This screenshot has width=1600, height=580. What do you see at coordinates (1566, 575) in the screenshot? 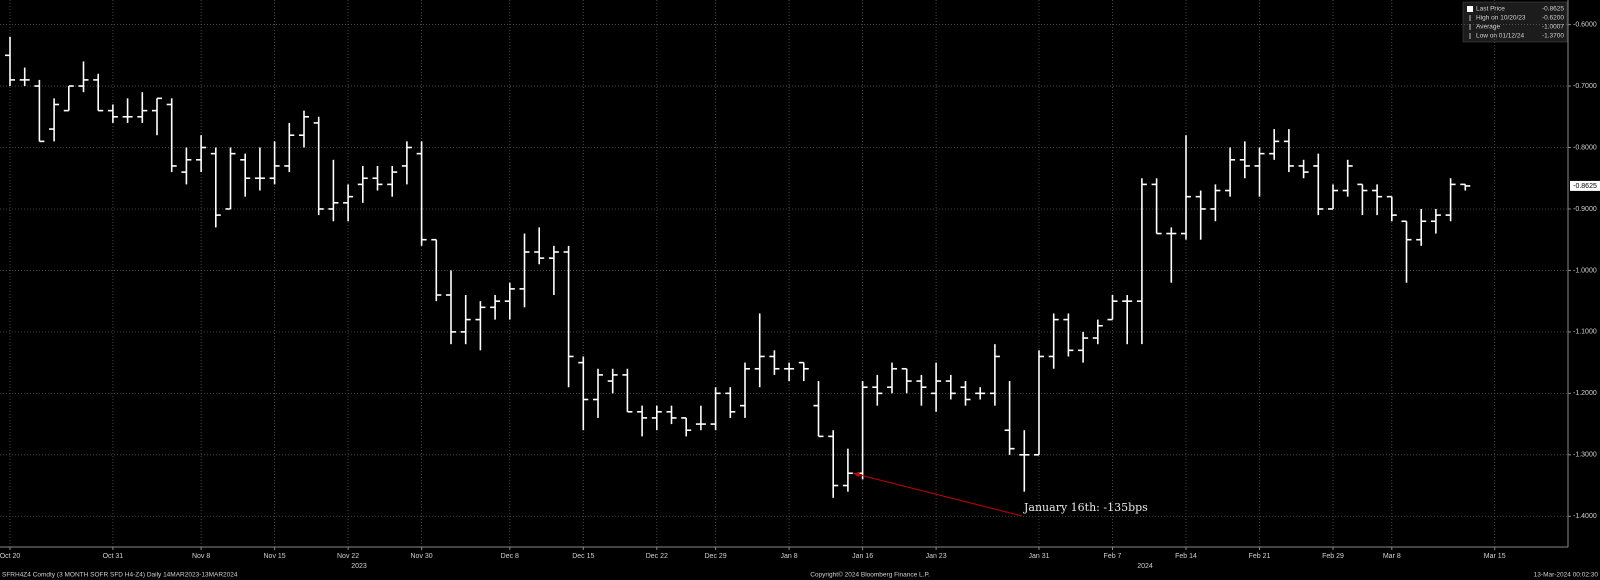
I see `timestamp: 13-Mar-2024 00:02:30` at bounding box center [1566, 575].